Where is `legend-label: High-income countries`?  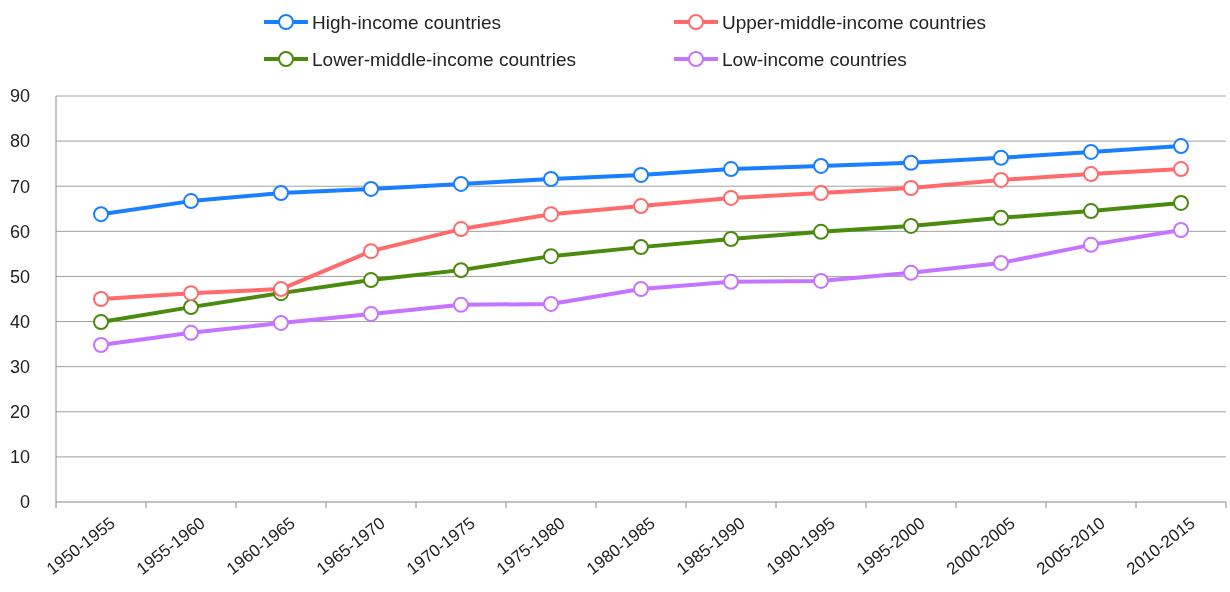
legend-label: High-income countries is located at coordinates (407, 22).